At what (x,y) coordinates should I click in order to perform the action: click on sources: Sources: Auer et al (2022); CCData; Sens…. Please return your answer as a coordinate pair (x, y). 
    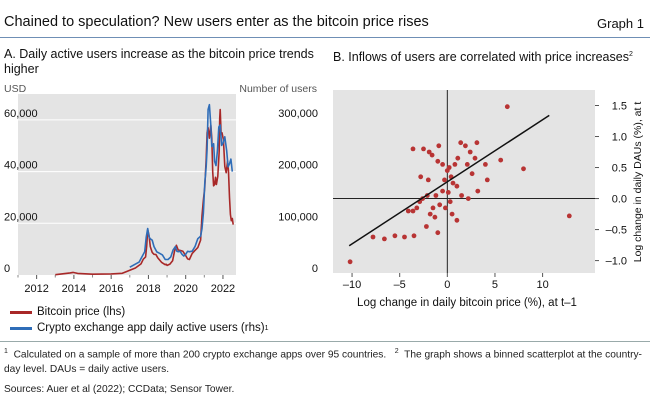
    Looking at the image, I should click on (119, 389).